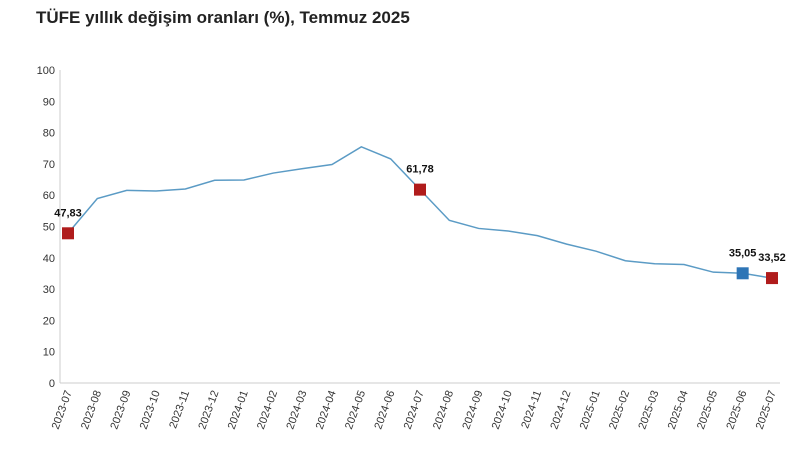 The width and height of the screenshot is (800, 450). What do you see at coordinates (772, 258) in the screenshot?
I see `data-label: 33,52` at bounding box center [772, 258].